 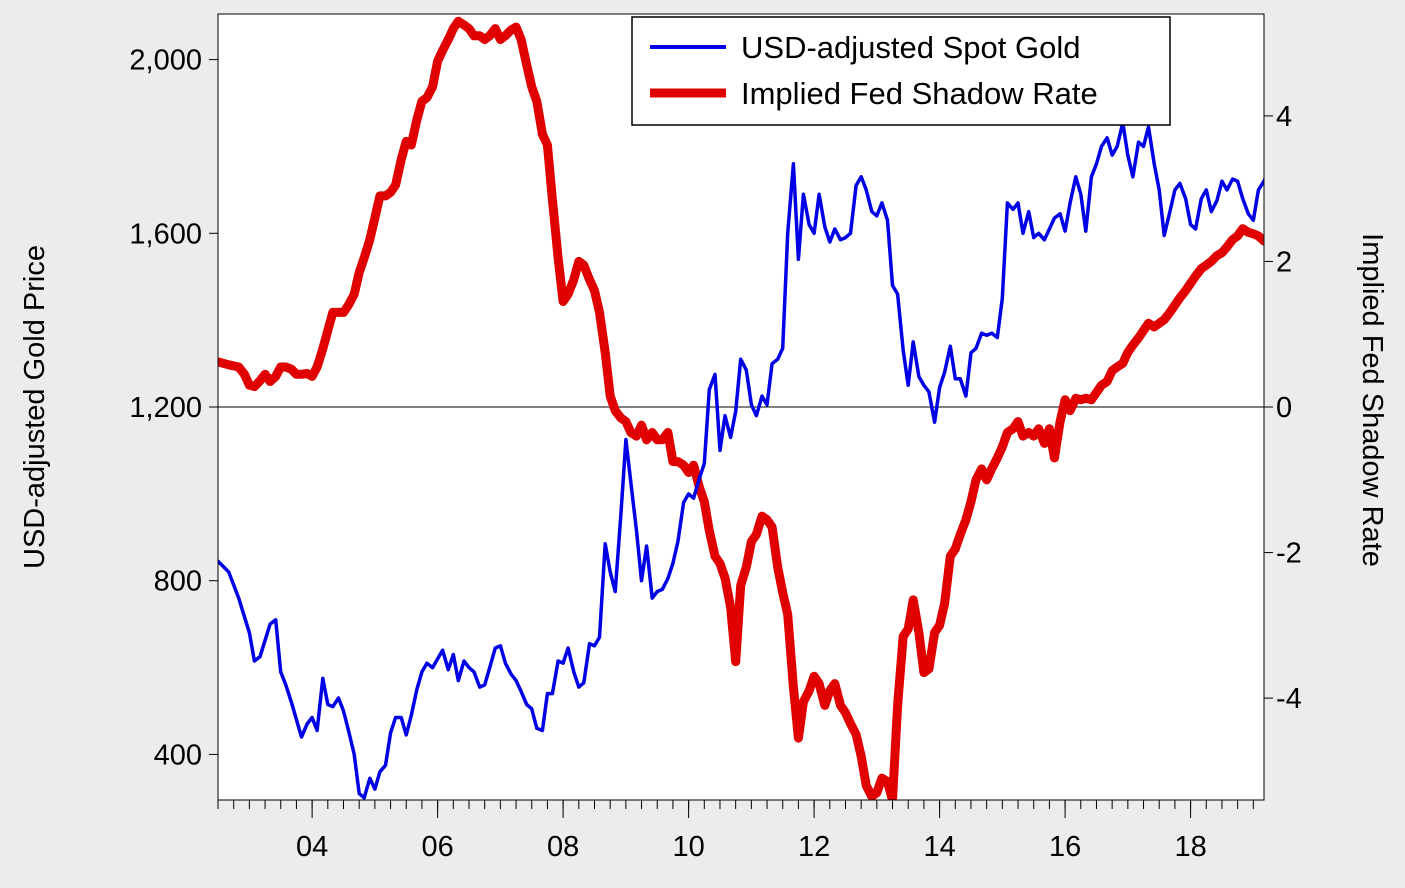 What do you see at coordinates (688, 847) in the screenshot?
I see `x-axis-tick-label: 10` at bounding box center [688, 847].